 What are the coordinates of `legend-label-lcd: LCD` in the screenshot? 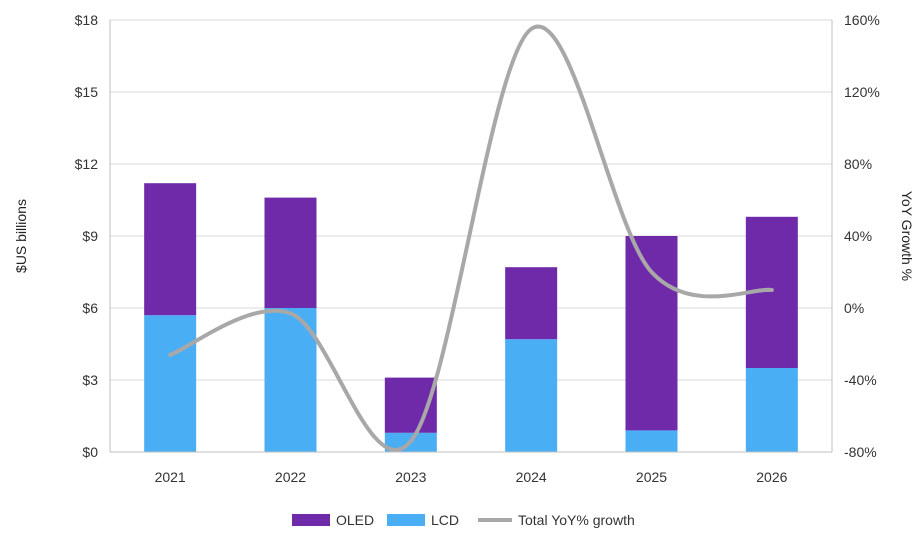 It's located at (445, 520).